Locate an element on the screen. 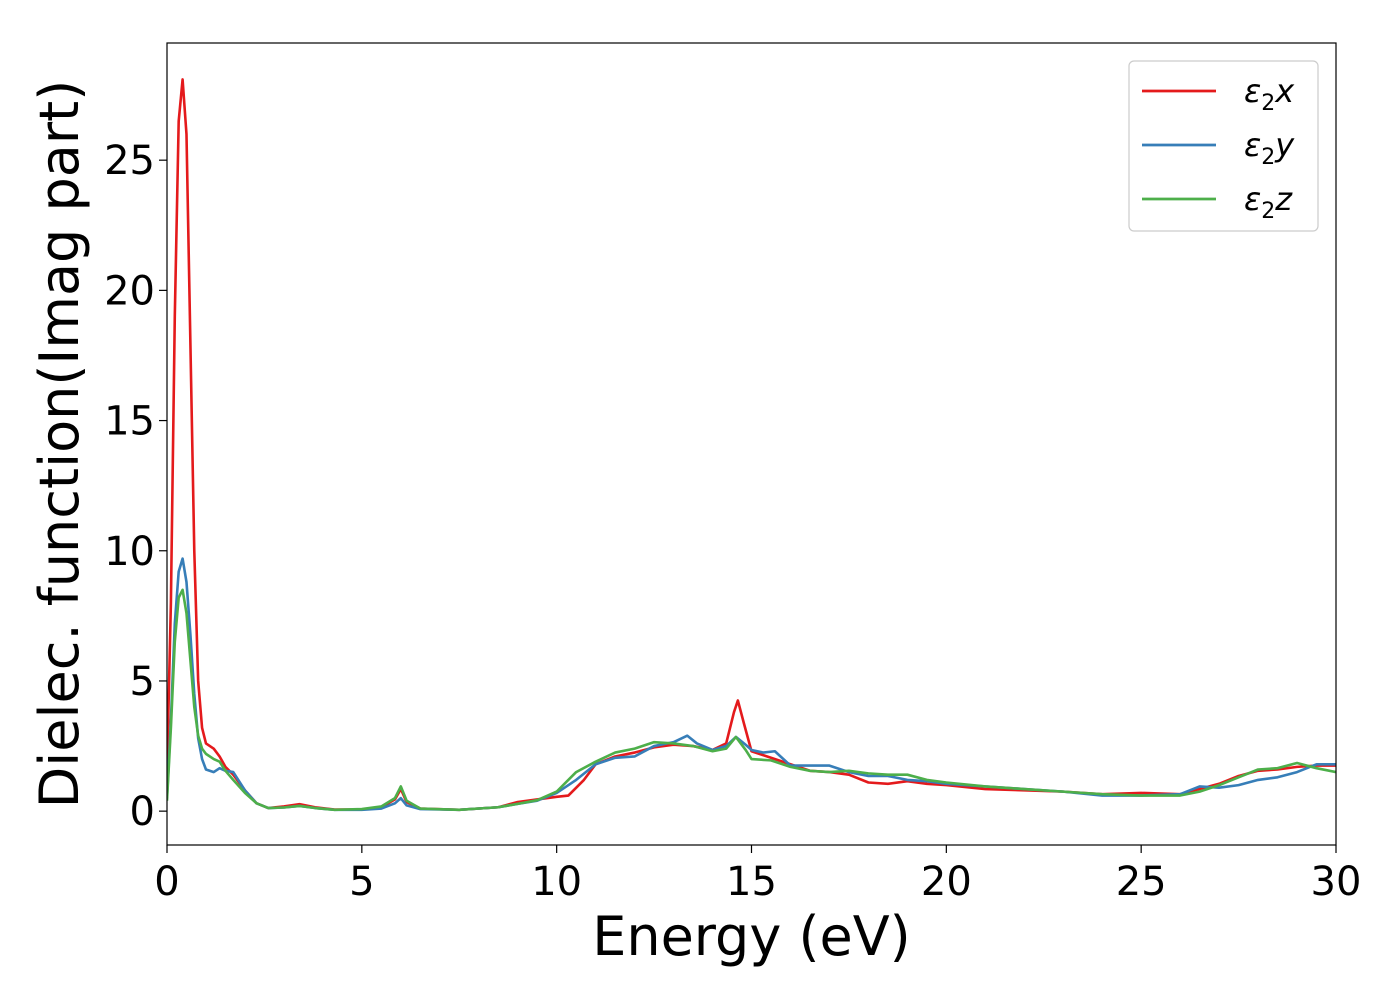 Image resolution: width=1400 pixels, height=1000 pixels. y-tick-label: 25 is located at coordinates (129, 161).